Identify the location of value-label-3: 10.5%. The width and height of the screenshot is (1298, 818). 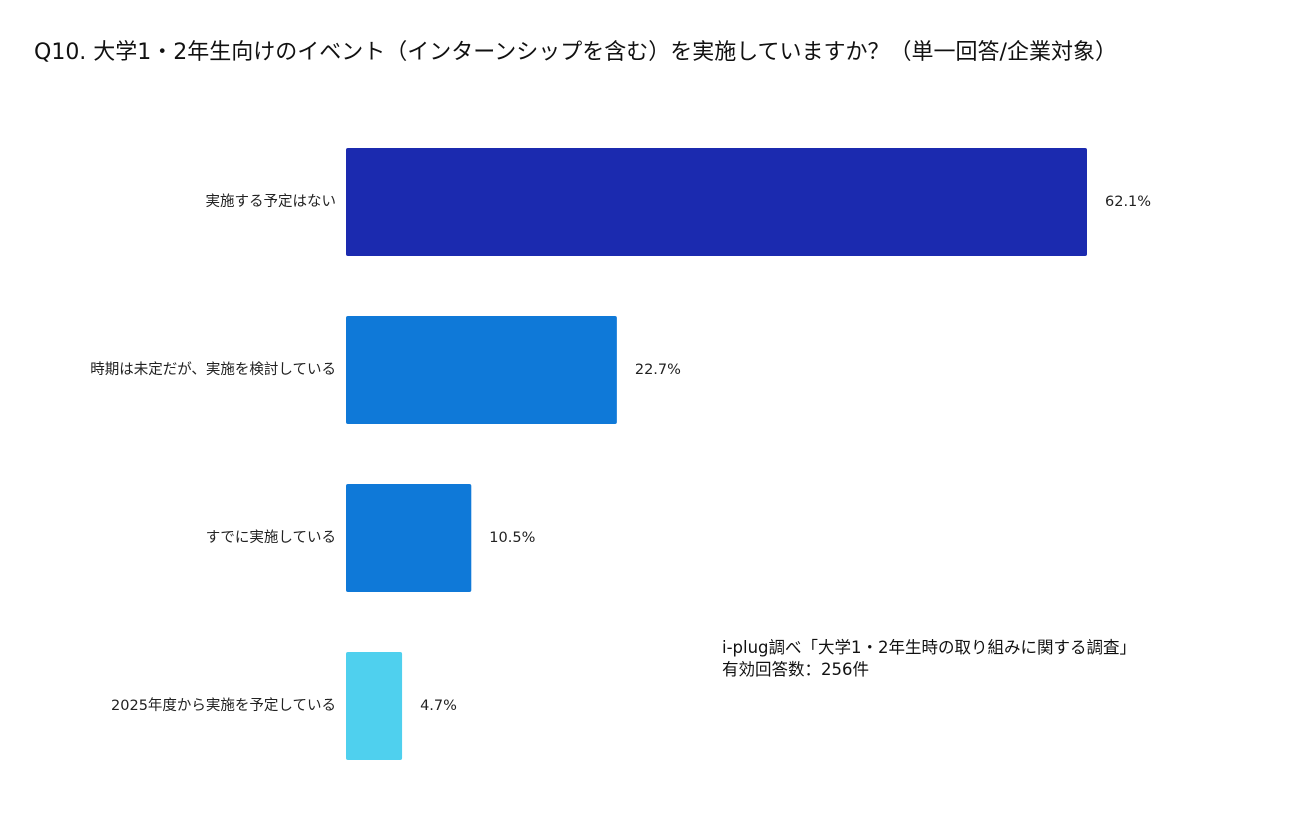
(512, 538).